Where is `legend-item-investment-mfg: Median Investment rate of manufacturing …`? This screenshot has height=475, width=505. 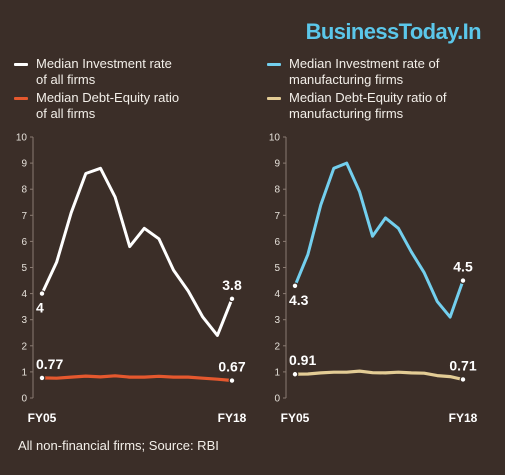
legend-item-investment-mfg: Median Investment rate of manufacturing … is located at coordinates (382, 72).